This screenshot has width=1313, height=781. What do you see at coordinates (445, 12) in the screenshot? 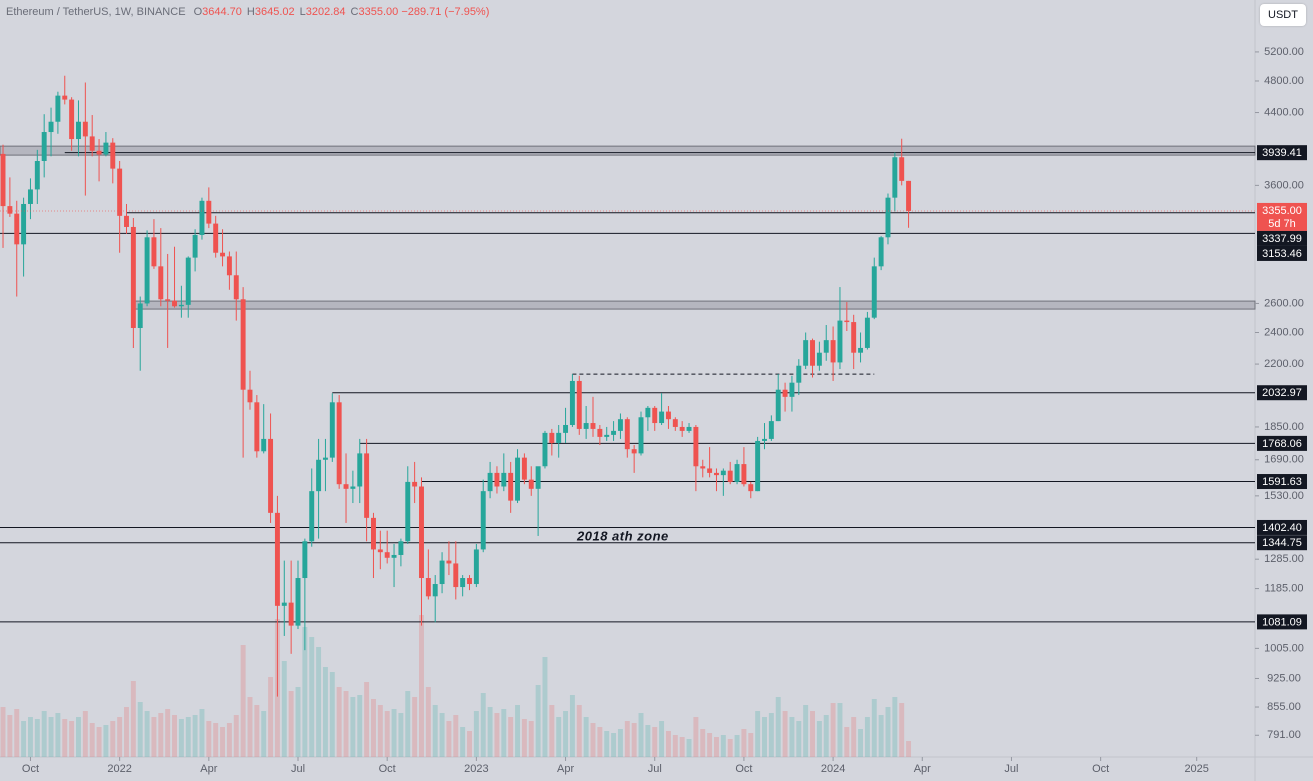
I see `change: −289.71 (−7.95%)` at bounding box center [445, 12].